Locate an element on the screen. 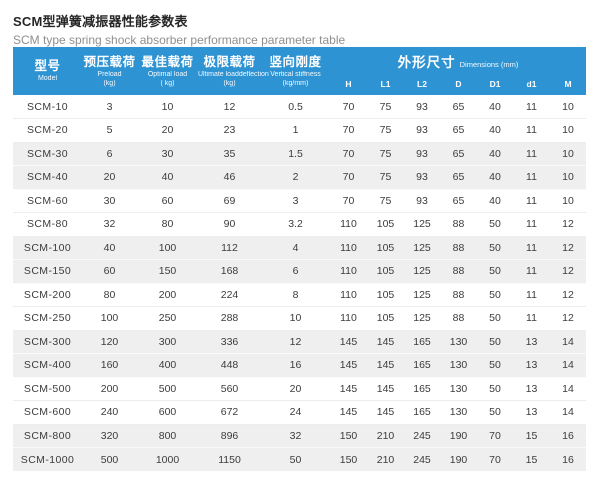  value-cell: 224 is located at coordinates (229, 295).